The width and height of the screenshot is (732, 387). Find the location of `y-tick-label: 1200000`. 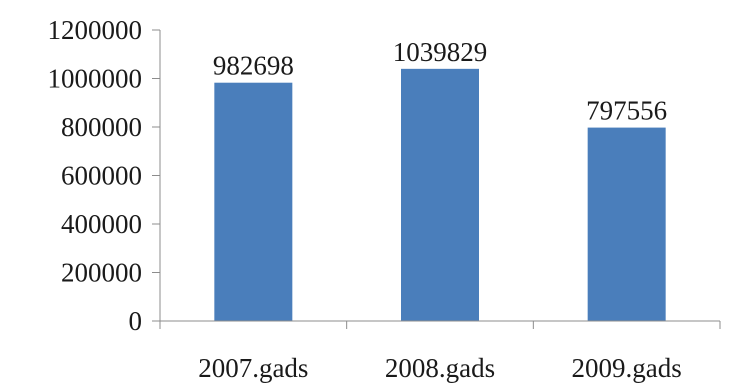

y-tick-label: 1200000 is located at coordinates (95, 30).